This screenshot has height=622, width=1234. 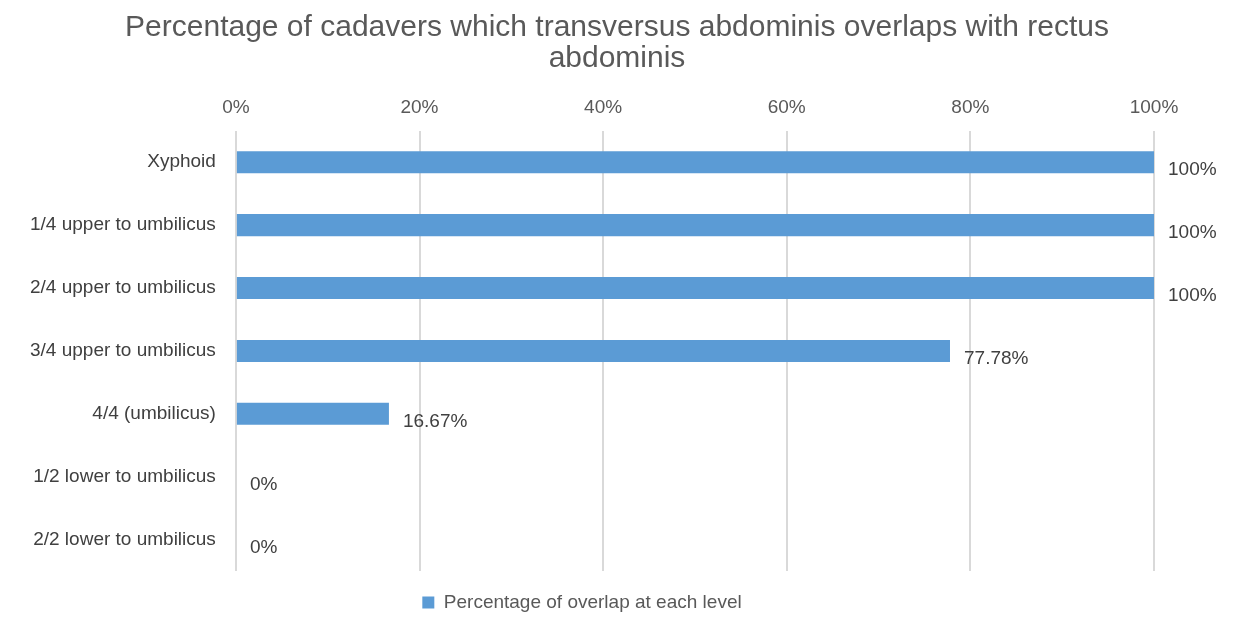 What do you see at coordinates (435, 421) in the screenshot?
I see `data-label: 16.67%` at bounding box center [435, 421].